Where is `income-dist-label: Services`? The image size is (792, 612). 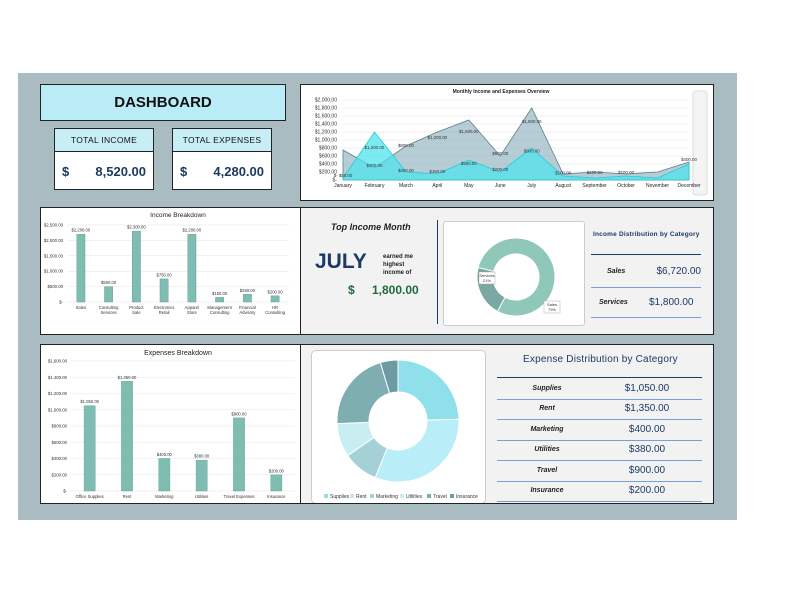 income-dist-label: Services is located at coordinates (613, 302).